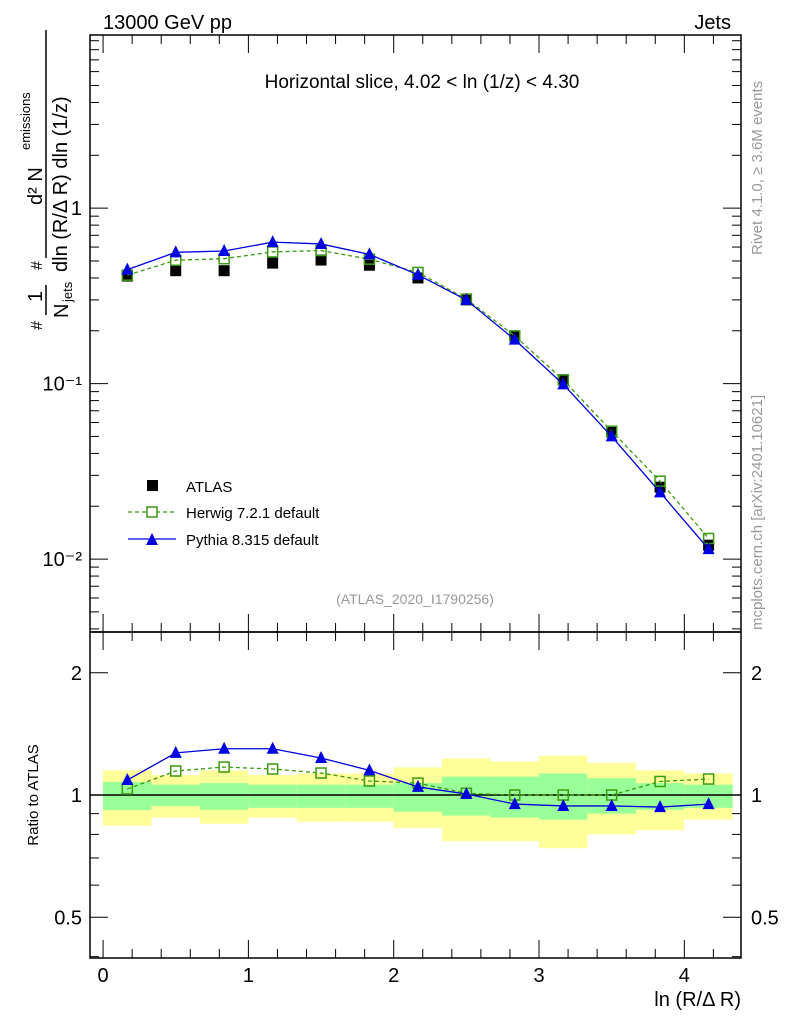  I want to click on x-tick-label: 2, so click(393, 976).